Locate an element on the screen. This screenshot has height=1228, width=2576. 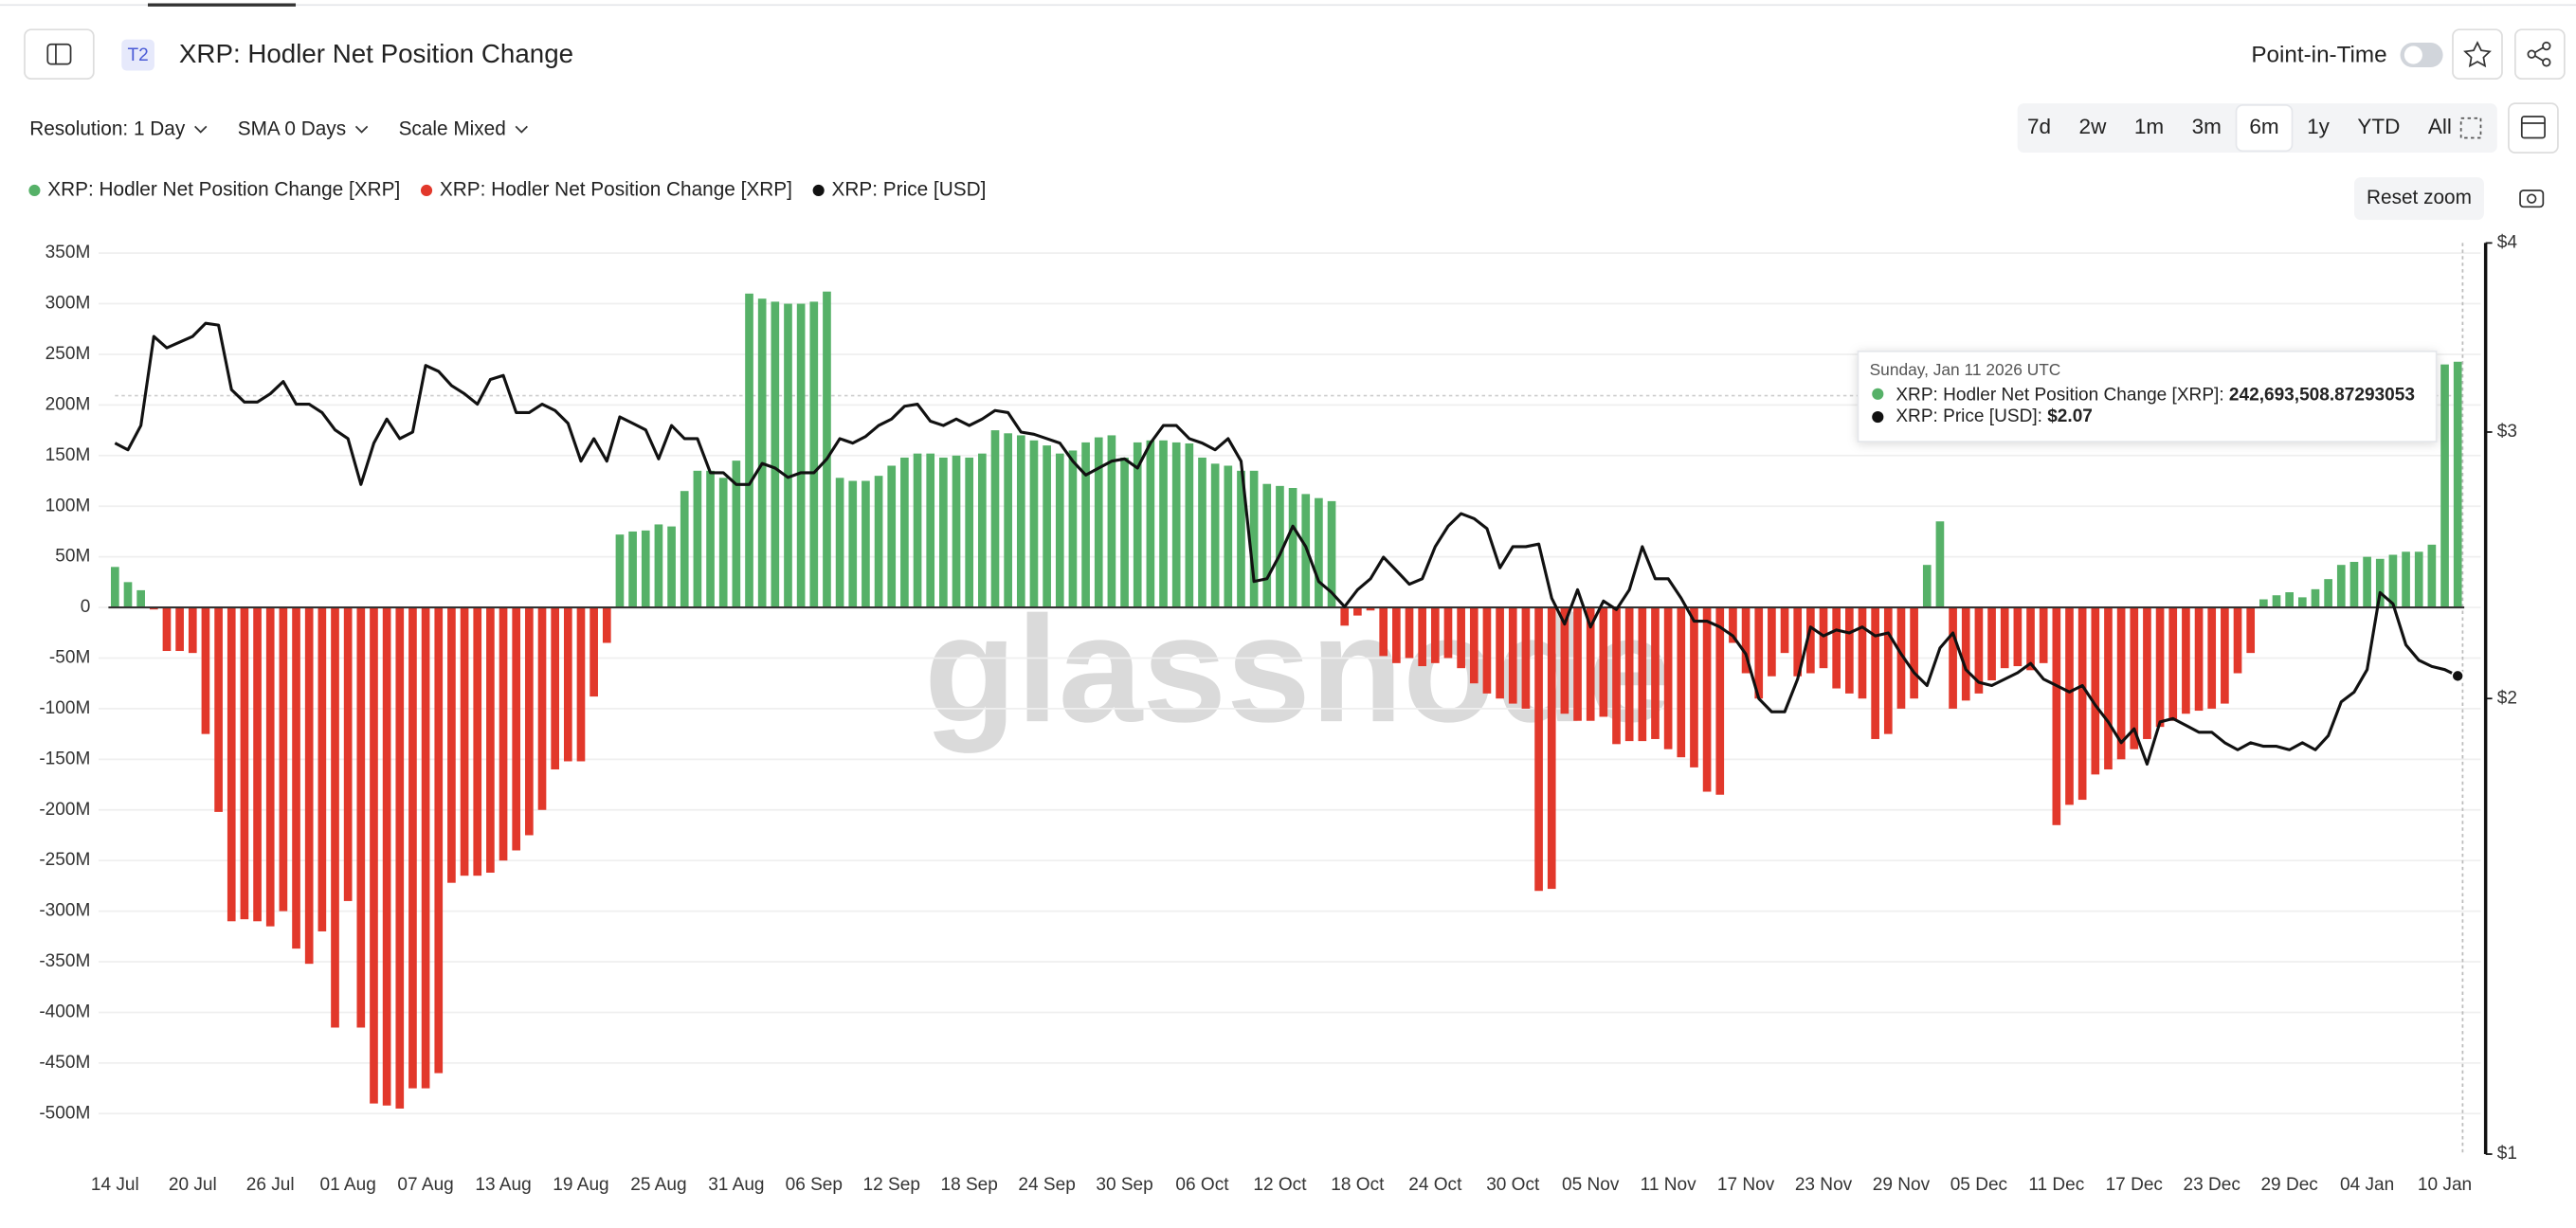
y-tick-label: 250M is located at coordinates (68, 354).